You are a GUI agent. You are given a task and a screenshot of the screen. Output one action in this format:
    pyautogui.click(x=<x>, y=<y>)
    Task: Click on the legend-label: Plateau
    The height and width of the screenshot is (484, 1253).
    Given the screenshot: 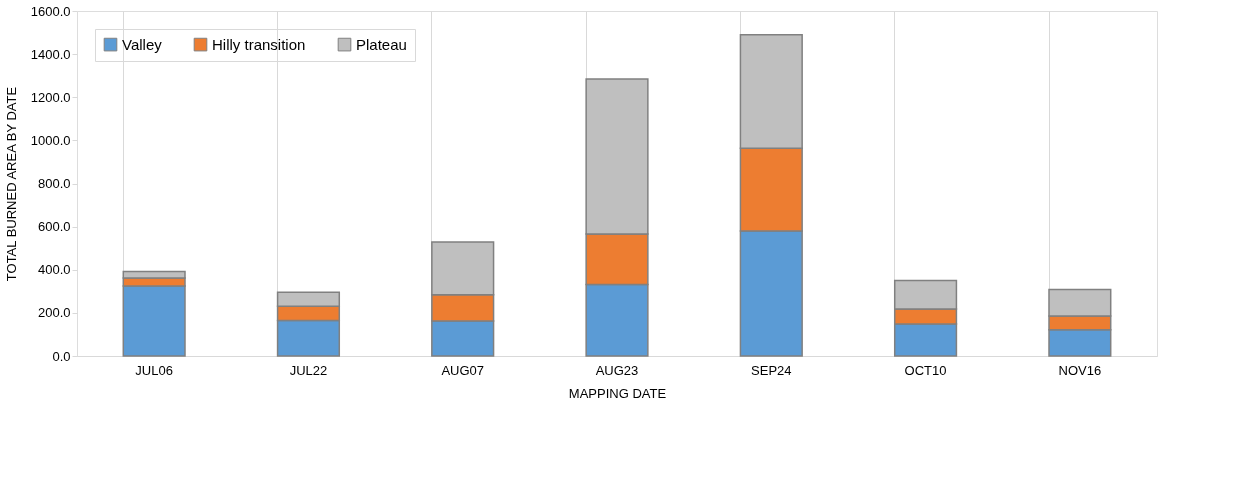 What is the action you would take?
    pyautogui.click(x=381, y=44)
    